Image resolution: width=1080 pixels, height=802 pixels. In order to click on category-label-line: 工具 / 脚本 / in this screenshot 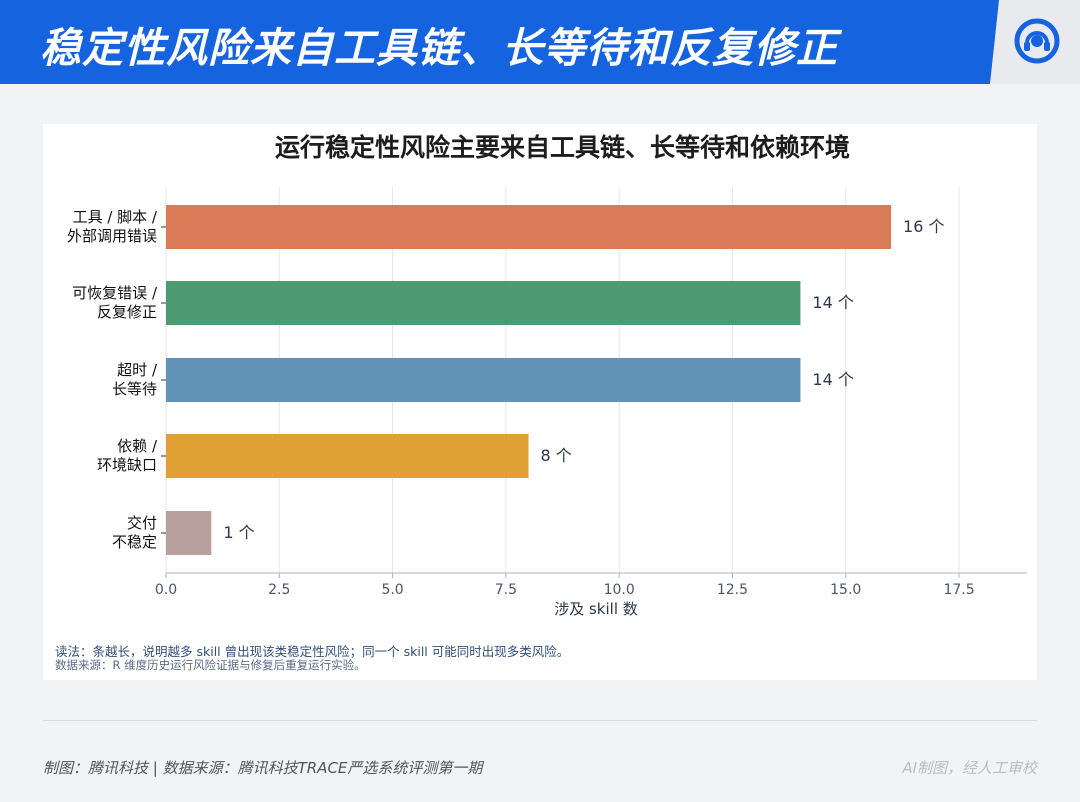, I will do `click(114, 217)`.